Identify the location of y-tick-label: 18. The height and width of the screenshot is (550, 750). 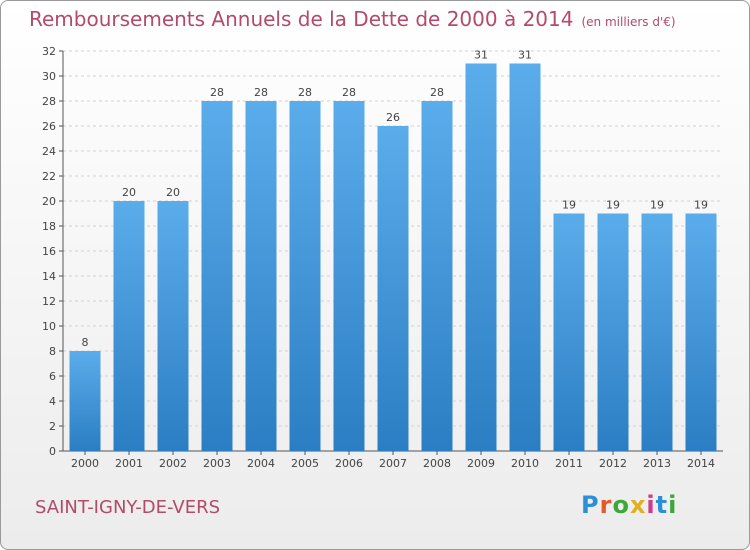
(49, 226).